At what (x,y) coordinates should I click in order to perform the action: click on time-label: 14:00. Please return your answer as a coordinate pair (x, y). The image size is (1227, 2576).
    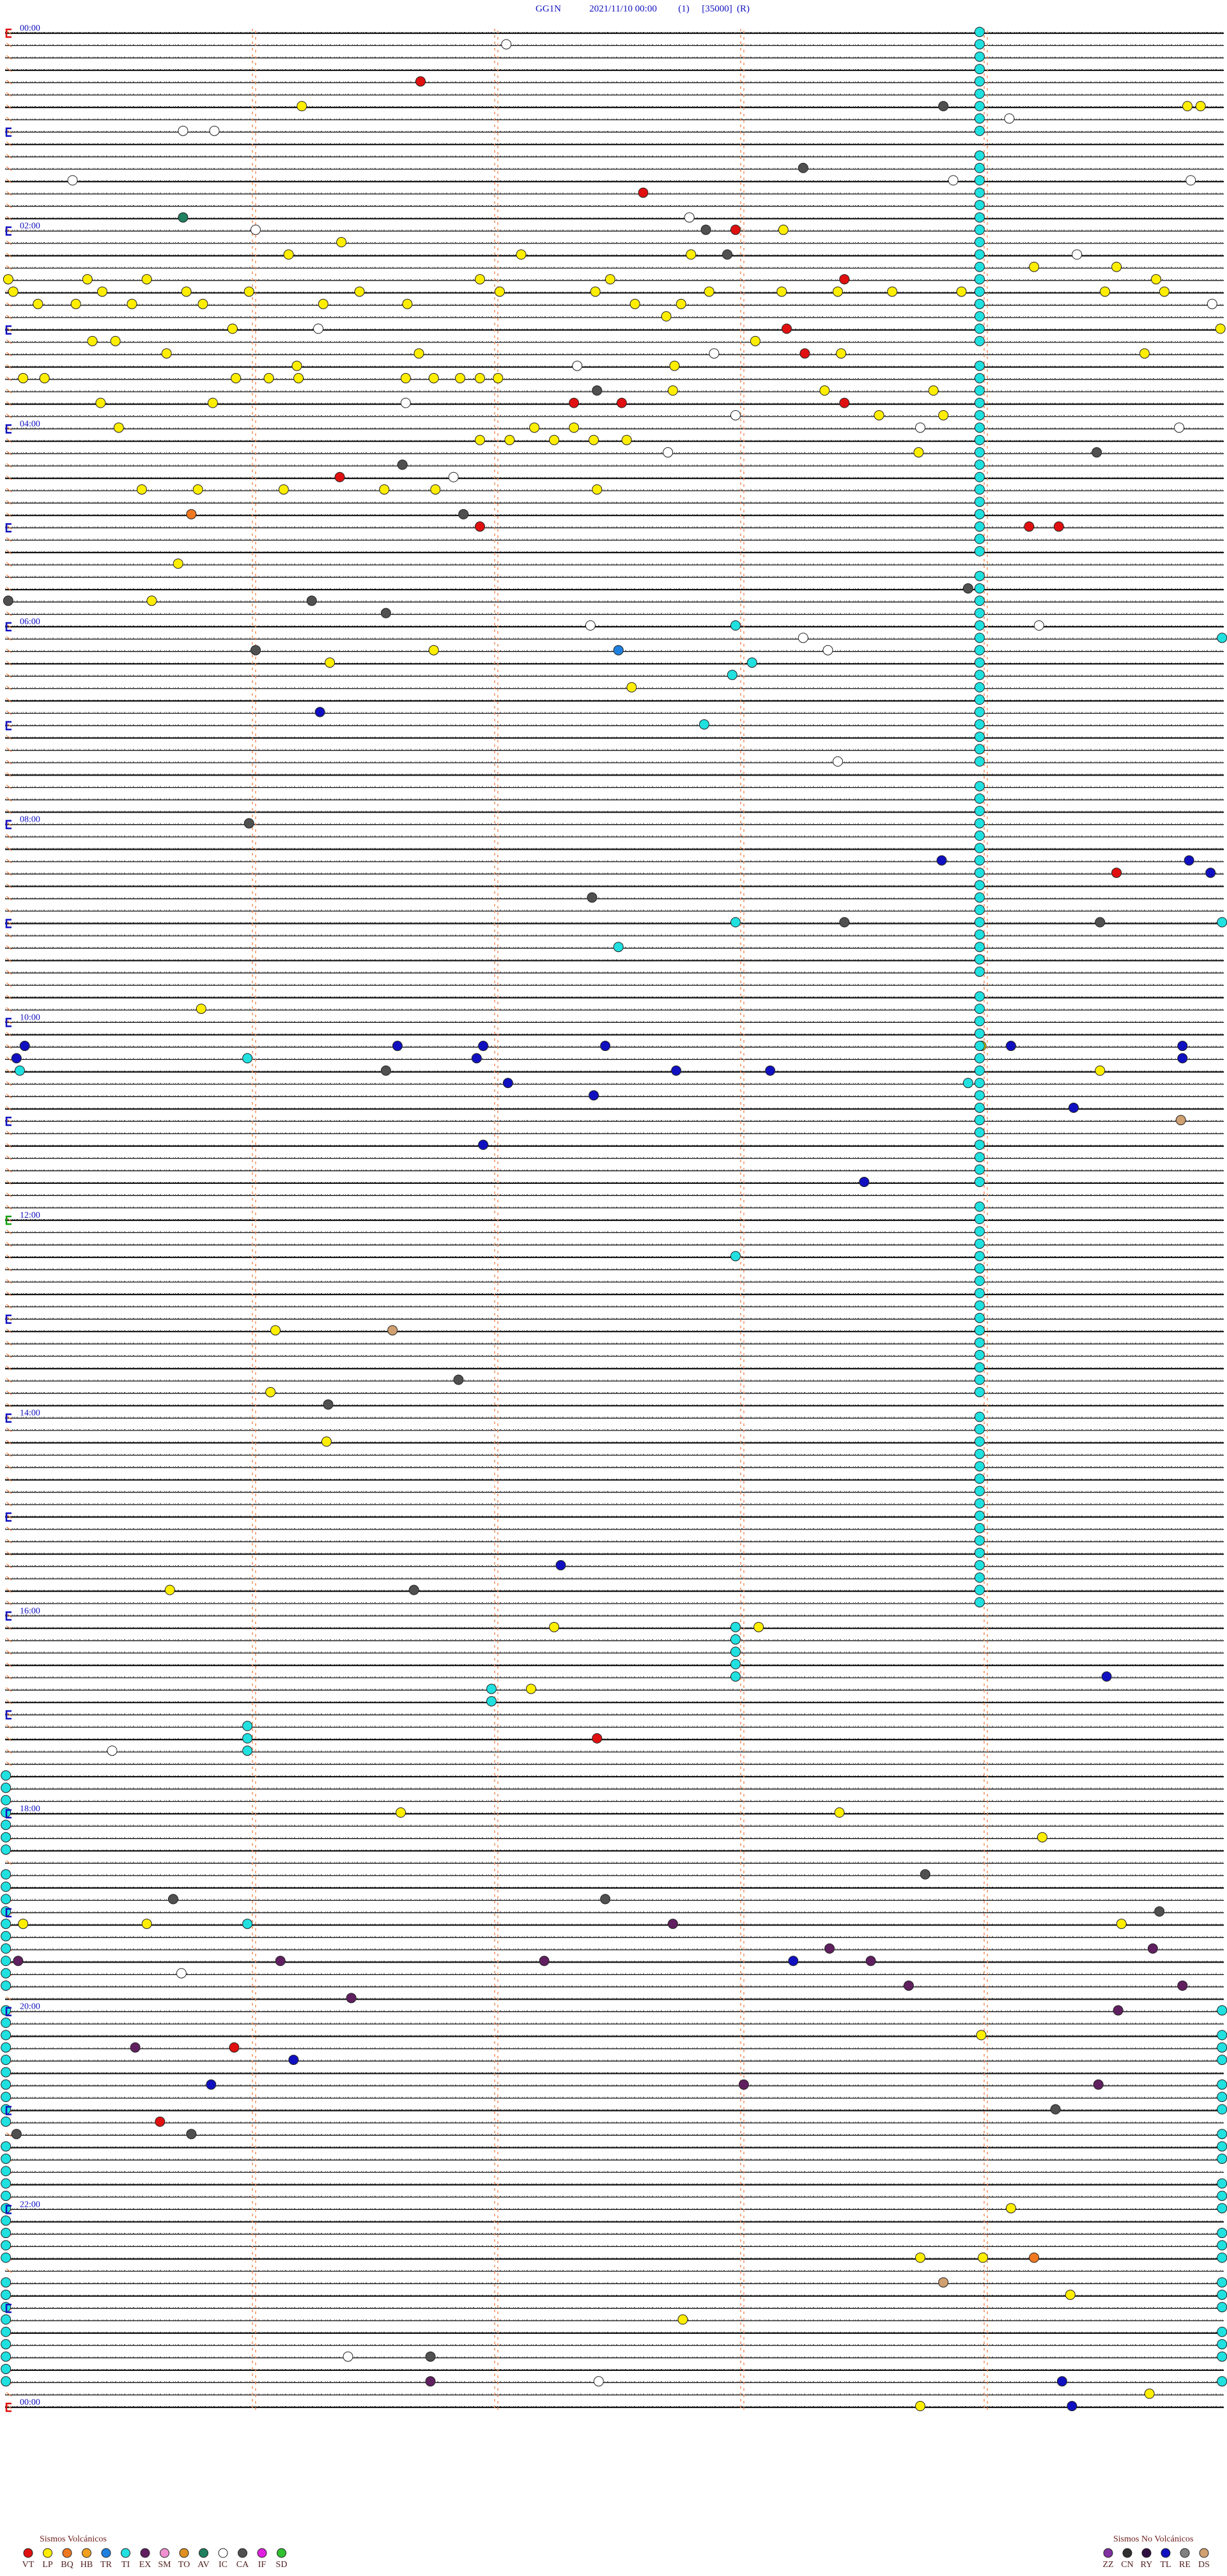
    Looking at the image, I should click on (30, 1413).